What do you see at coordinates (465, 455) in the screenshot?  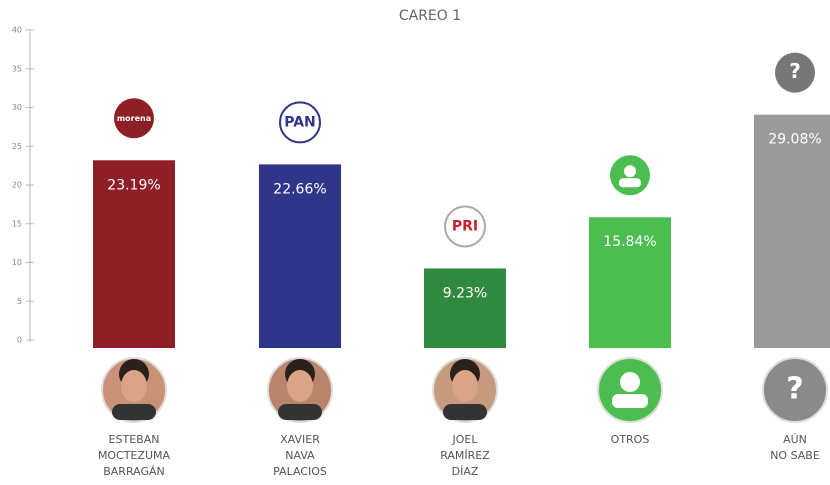 I see `x-tick-label: RAMÍREZ` at bounding box center [465, 455].